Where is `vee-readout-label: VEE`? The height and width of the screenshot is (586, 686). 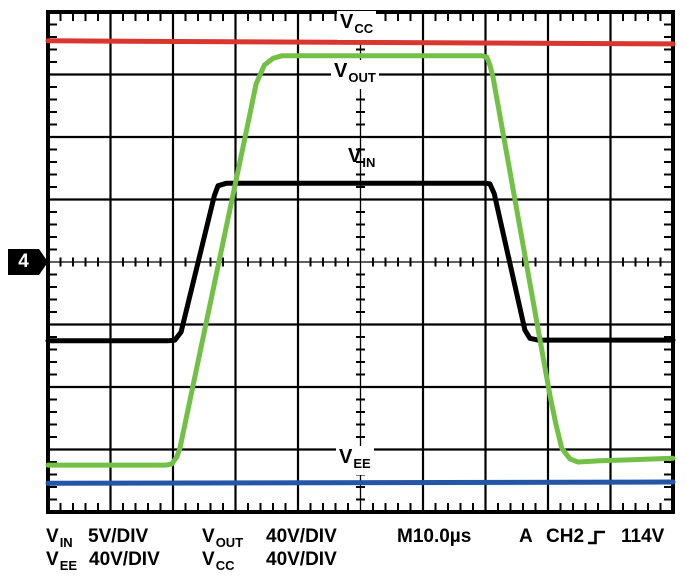 vee-readout-label: VEE is located at coordinates (61, 561).